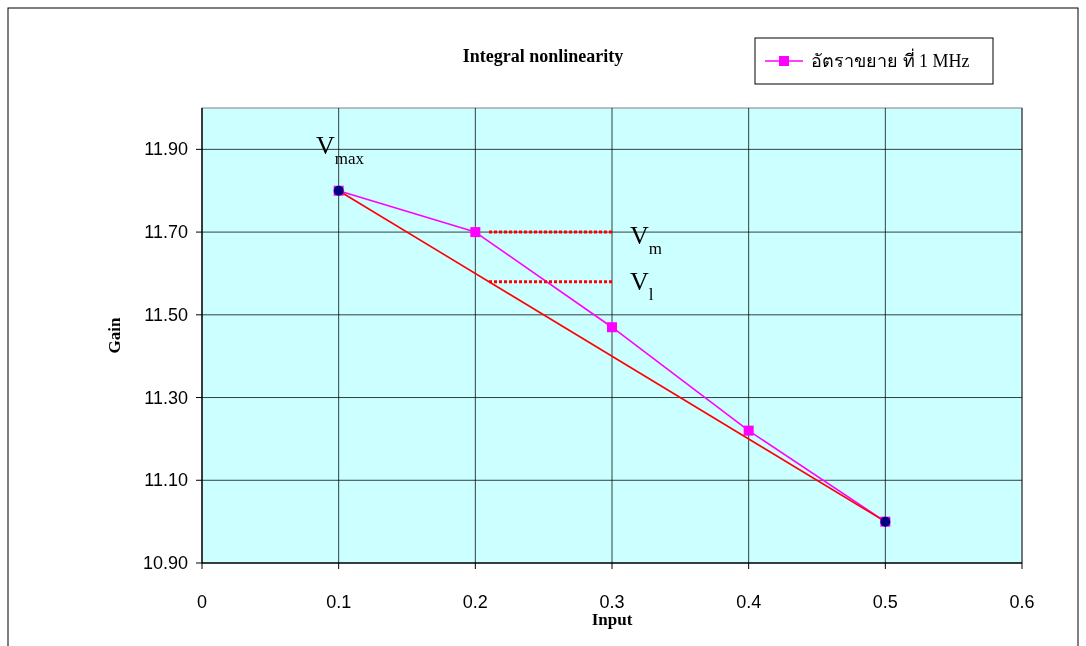  Describe the element at coordinates (165, 563) in the screenshot. I see `y-tick-label: 10.90` at that location.